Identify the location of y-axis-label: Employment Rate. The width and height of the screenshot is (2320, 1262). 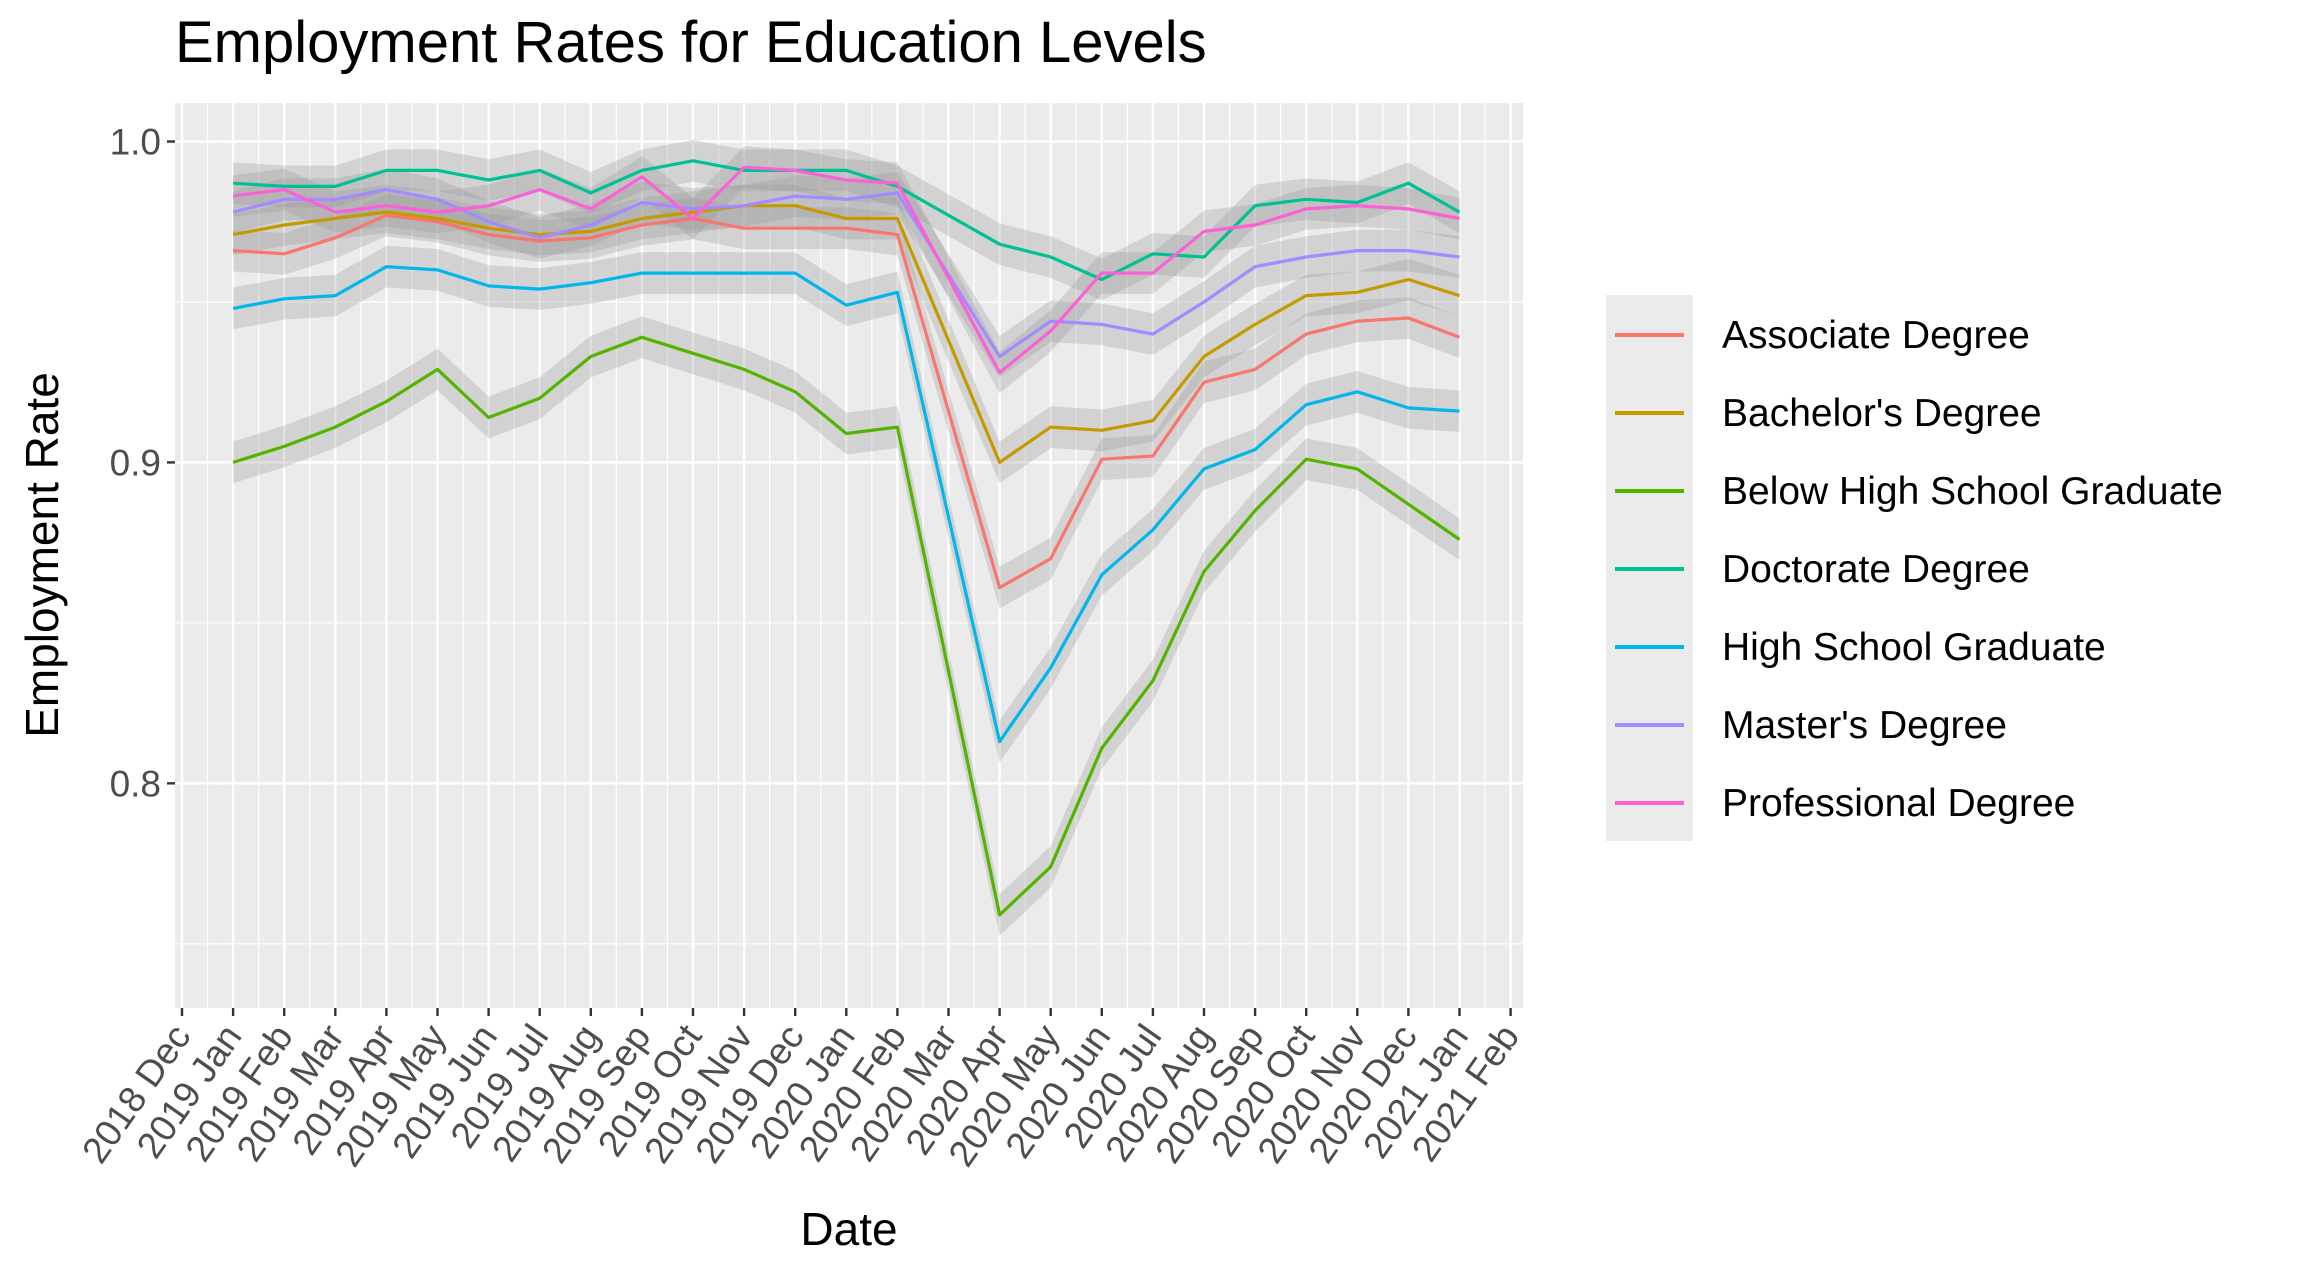
(42, 555).